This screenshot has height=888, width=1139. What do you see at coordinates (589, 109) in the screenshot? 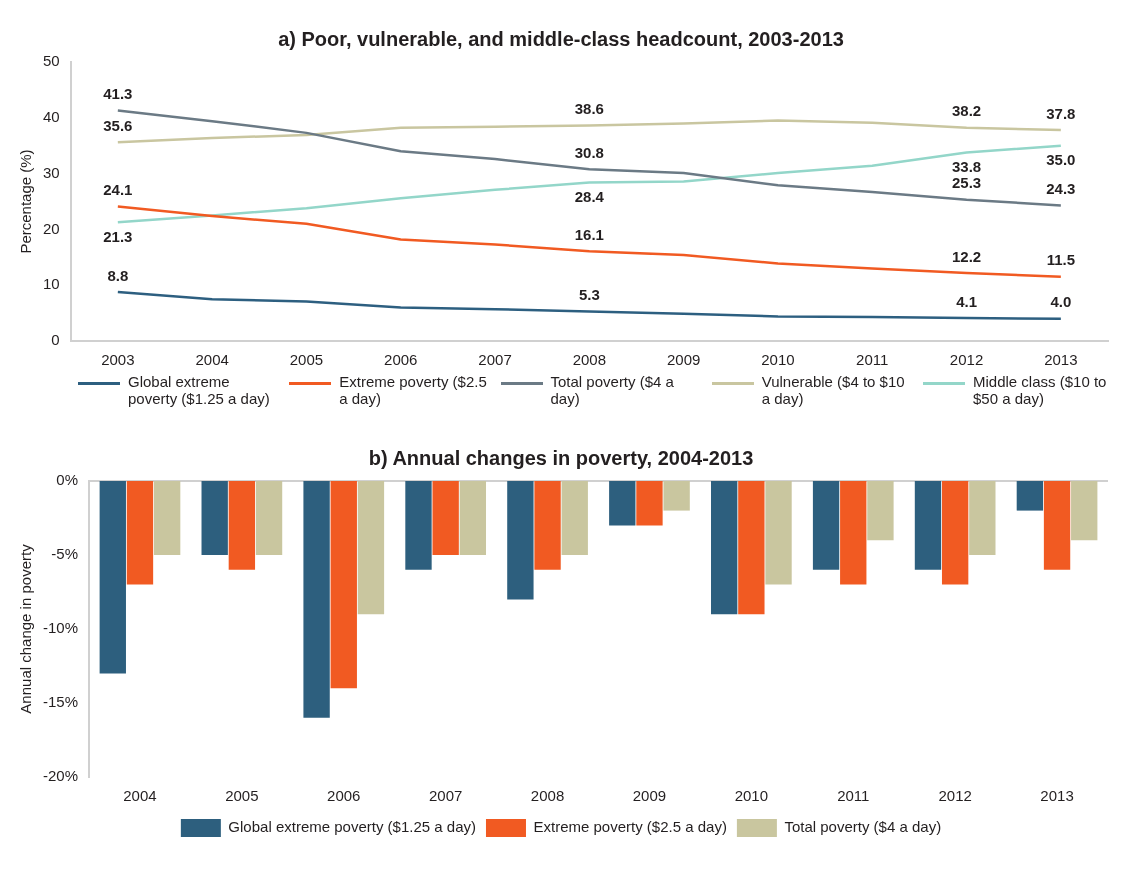
I see `data-label: 38.6` at bounding box center [589, 109].